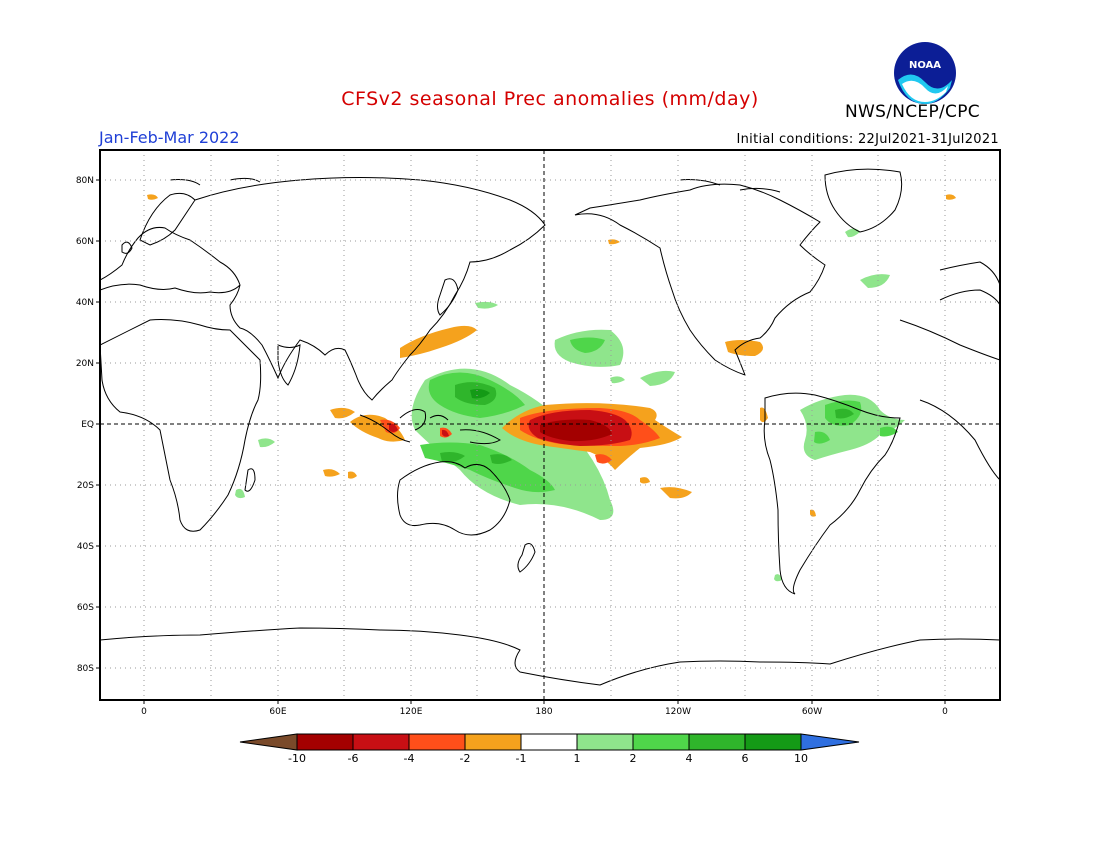 This screenshot has height=850, width=1100. I want to click on colorbar-label: 1, so click(577, 758).